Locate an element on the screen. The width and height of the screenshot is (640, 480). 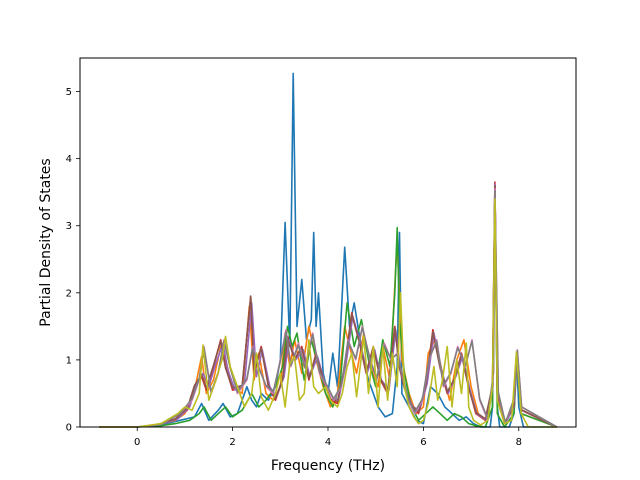
x-tick-label: 0 is located at coordinates (137, 442).